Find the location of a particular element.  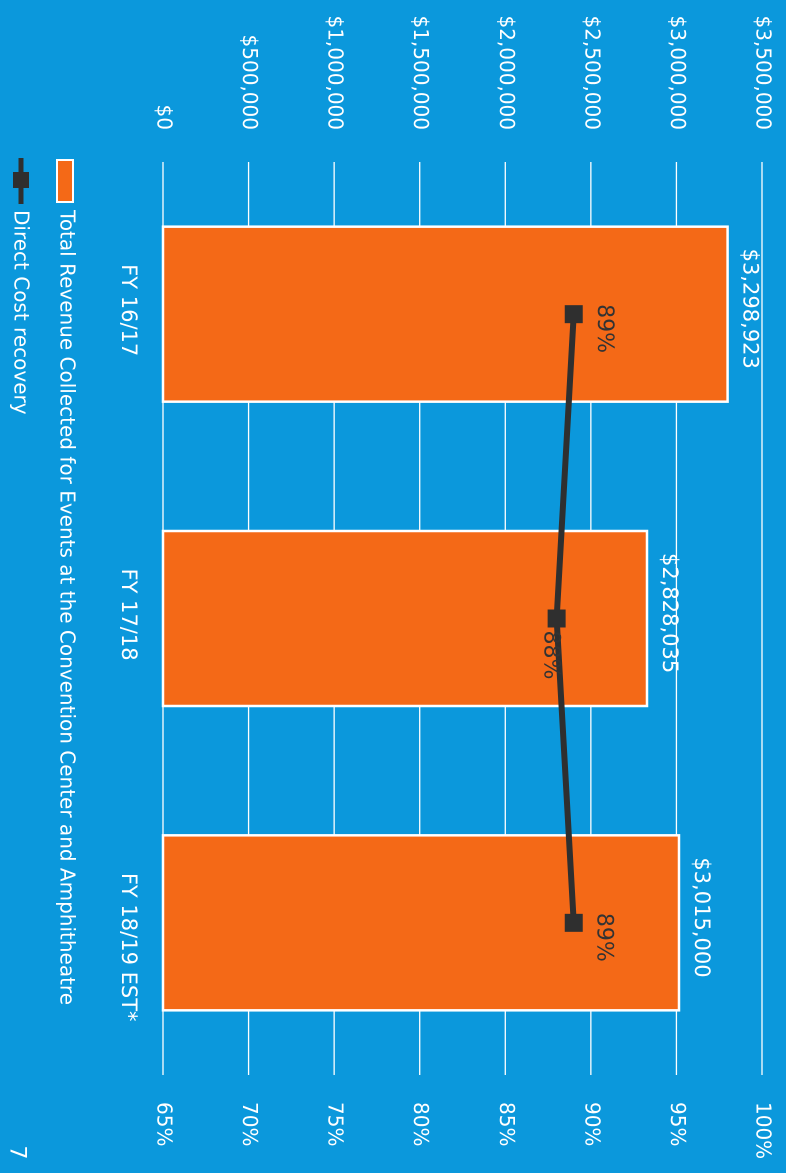

cost-recovery-line is located at coordinates (565, 618).